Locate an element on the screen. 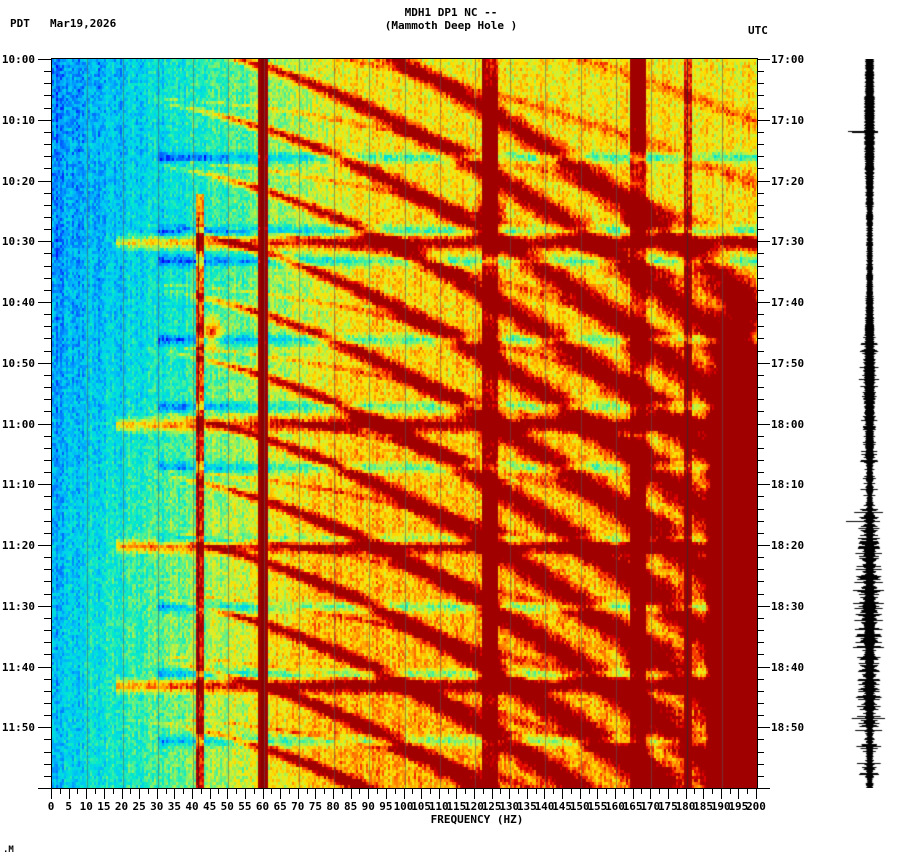 This screenshot has height=864, width=902. time-axis-label: 18:30 is located at coordinates (788, 606).